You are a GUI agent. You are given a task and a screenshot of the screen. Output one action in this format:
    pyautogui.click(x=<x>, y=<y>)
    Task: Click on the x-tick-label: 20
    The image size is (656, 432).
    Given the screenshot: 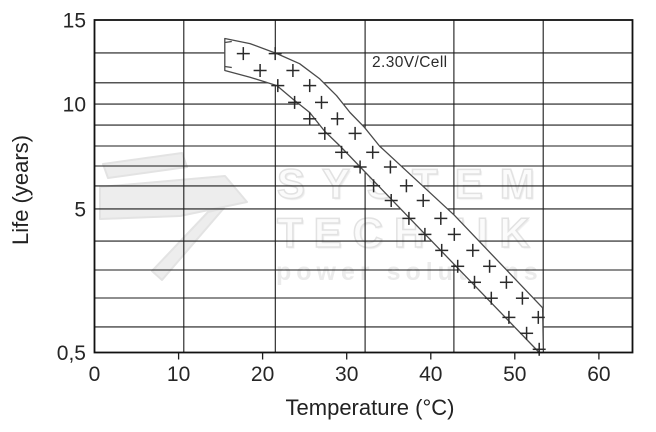 What is the action you would take?
    pyautogui.click(x=262, y=374)
    